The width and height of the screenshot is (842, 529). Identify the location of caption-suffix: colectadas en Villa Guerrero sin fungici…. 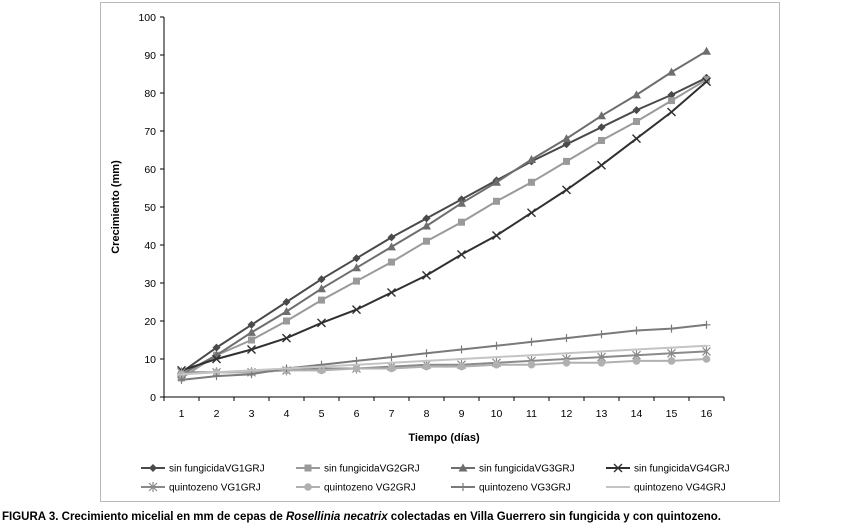
(554, 517).